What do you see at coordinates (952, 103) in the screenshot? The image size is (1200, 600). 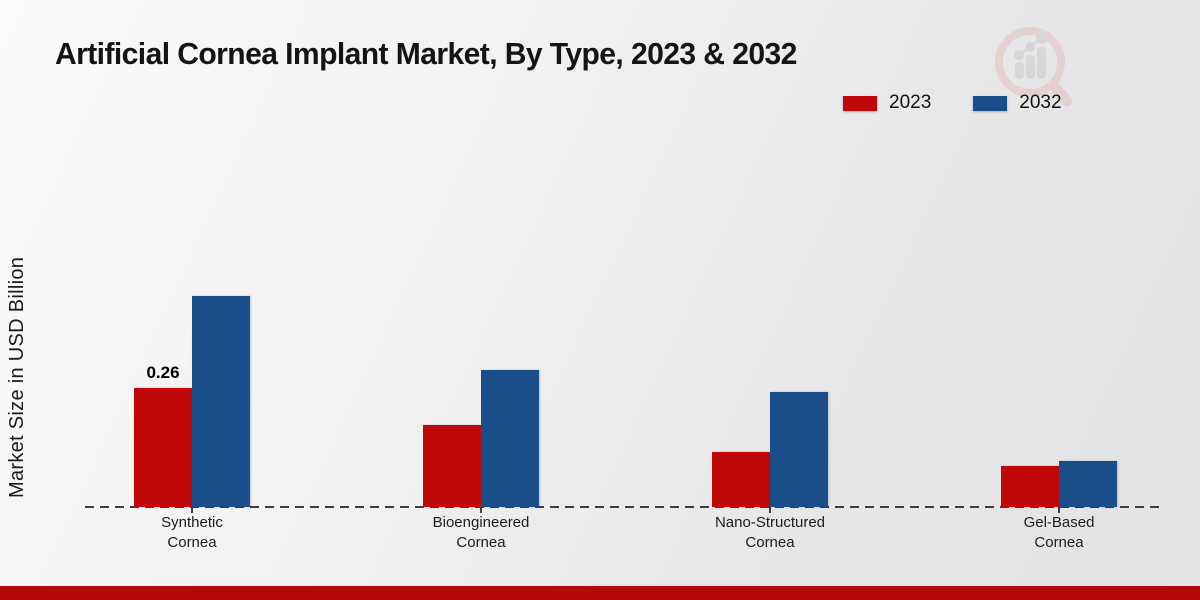 I see `legend: 2023 2032` at bounding box center [952, 103].